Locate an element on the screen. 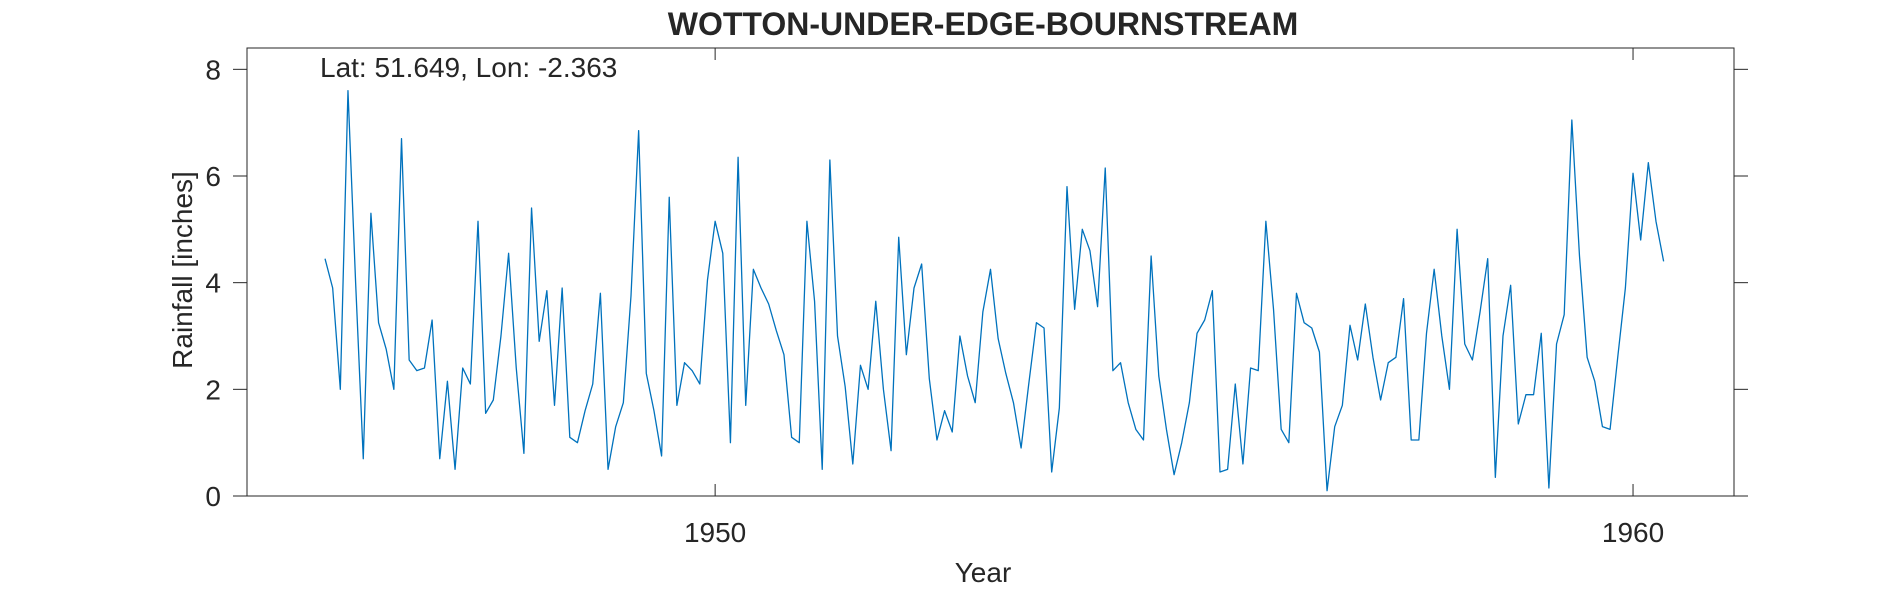 The height and width of the screenshot is (591, 1890). y-tick-label: 6 is located at coordinates (213, 176).